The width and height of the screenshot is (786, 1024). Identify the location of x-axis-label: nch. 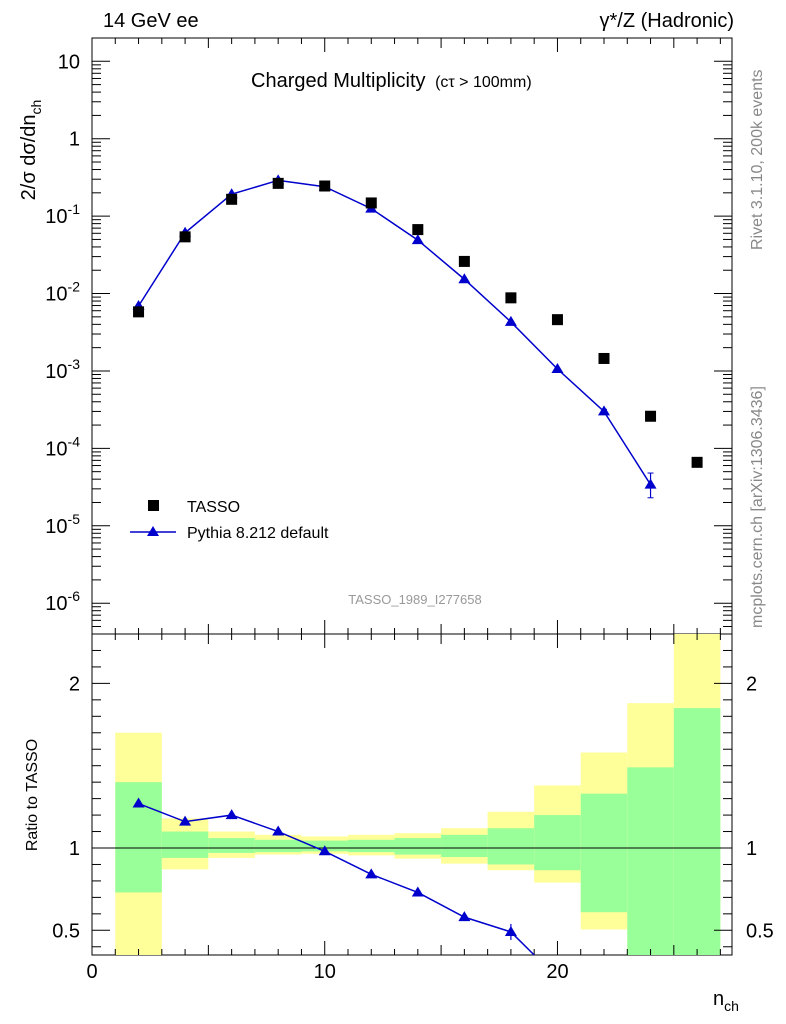
(726, 1001).